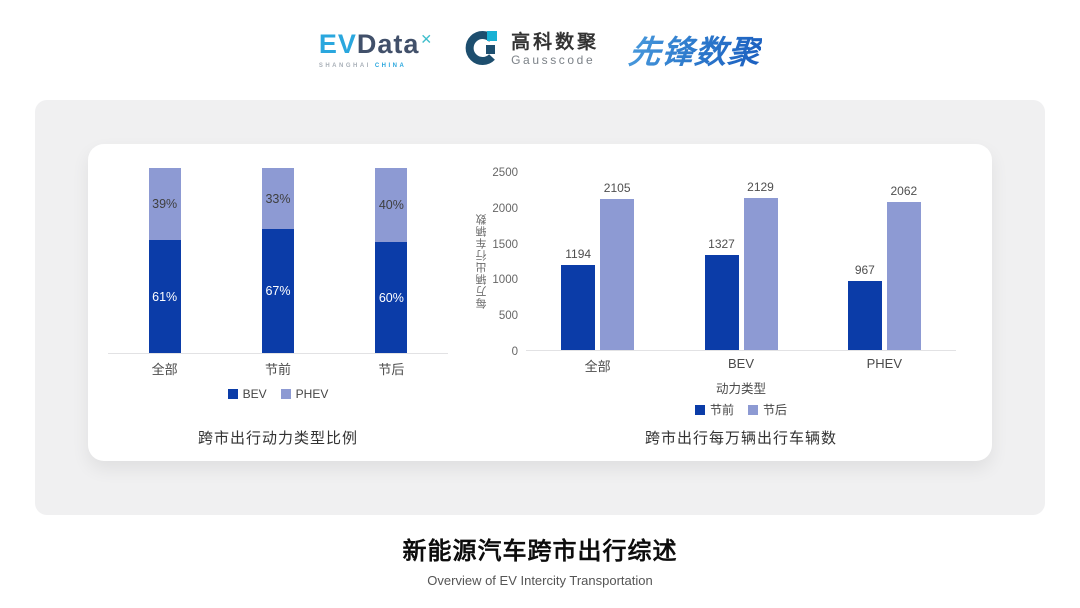 The image size is (1080, 608). I want to click on y-tick-label: 1000, so click(505, 280).